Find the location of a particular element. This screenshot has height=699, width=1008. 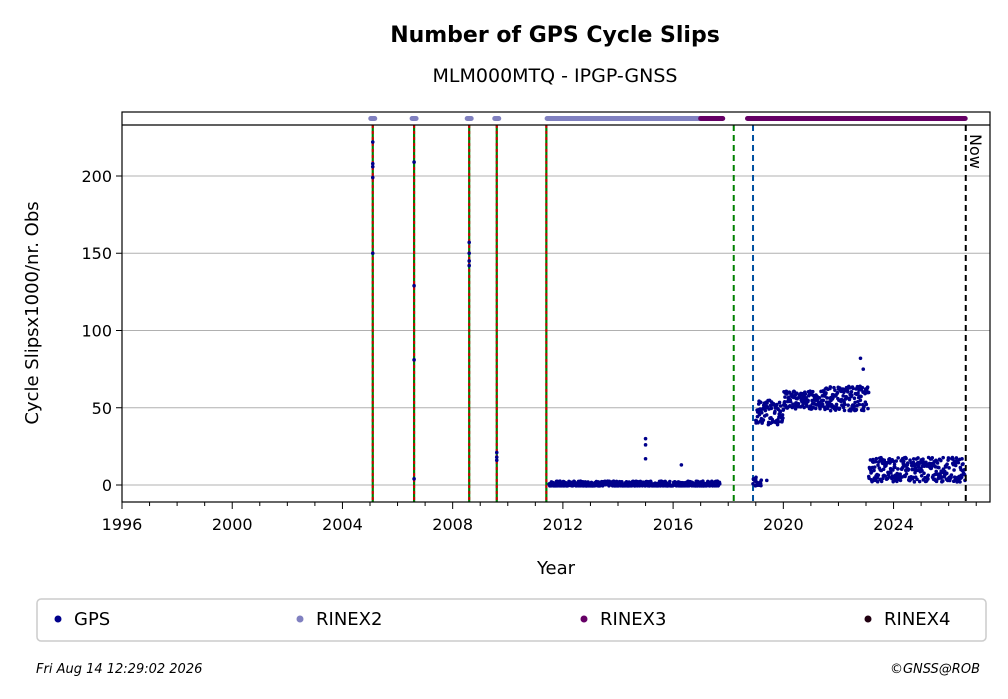

legend-label-rinex3: RINEX3 is located at coordinates (633, 619).